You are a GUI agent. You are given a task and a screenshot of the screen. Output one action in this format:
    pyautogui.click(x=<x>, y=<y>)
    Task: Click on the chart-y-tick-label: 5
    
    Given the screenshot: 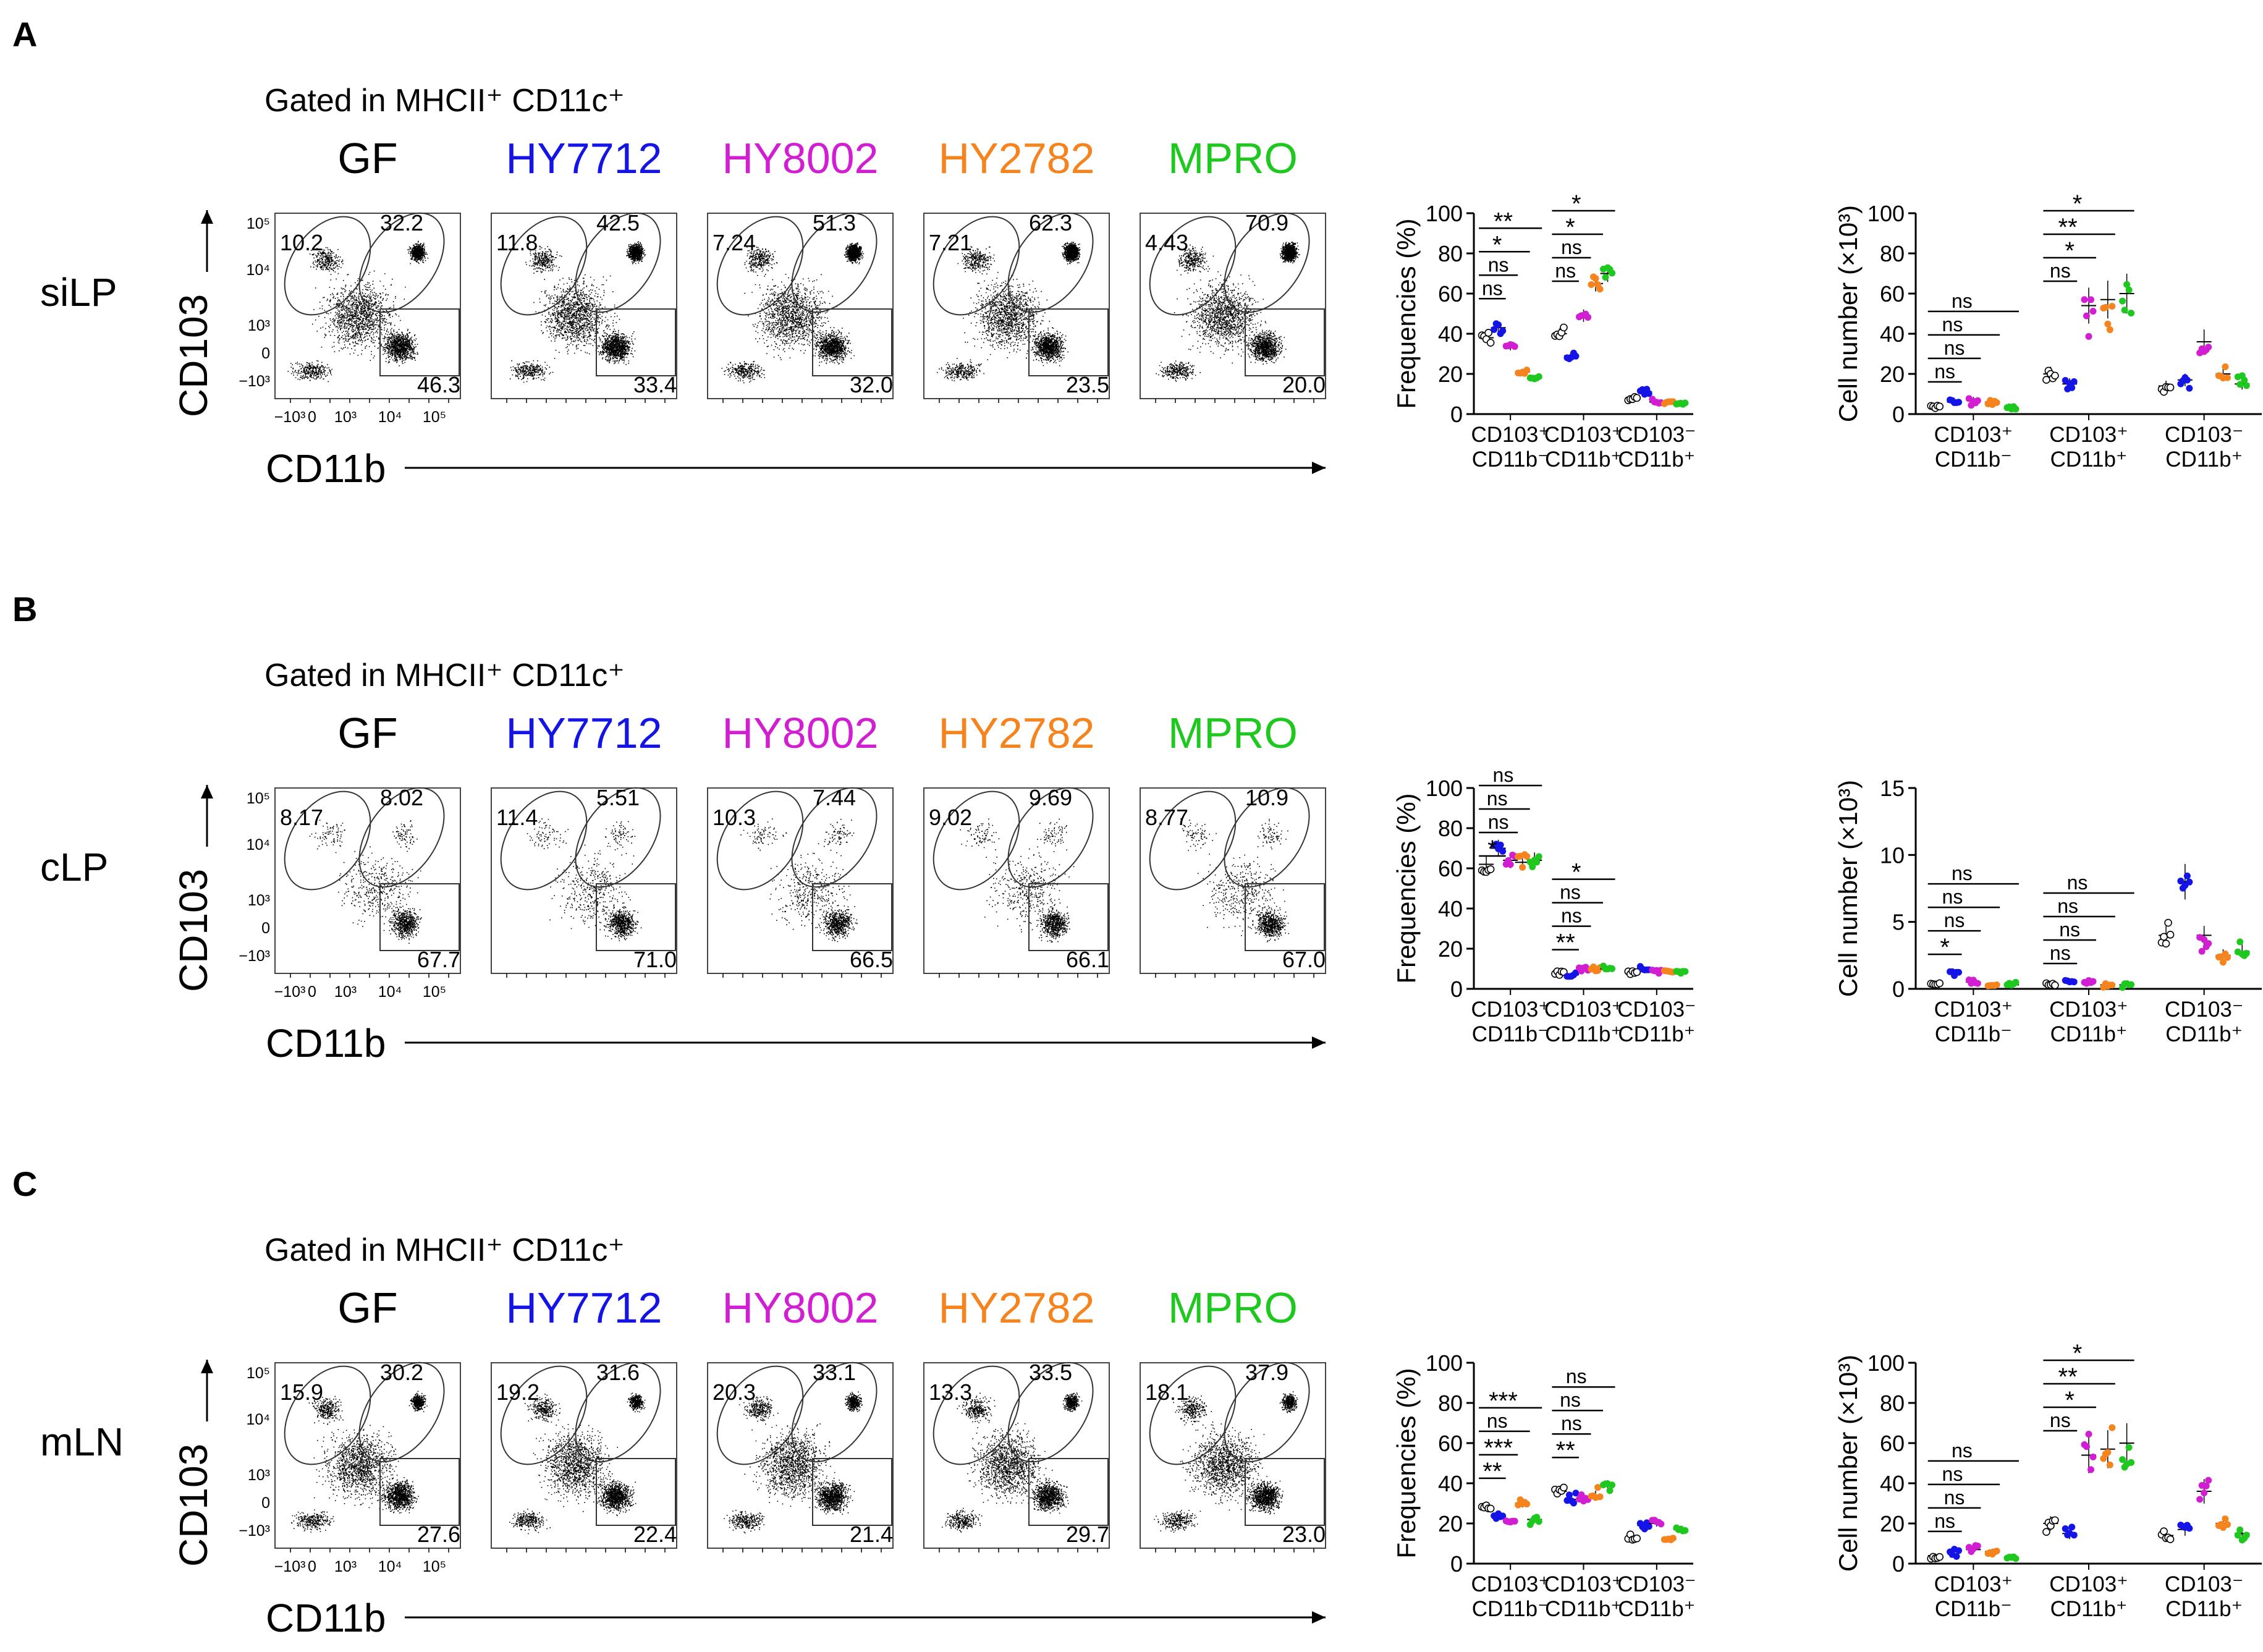 What is the action you would take?
    pyautogui.click(x=1898, y=922)
    